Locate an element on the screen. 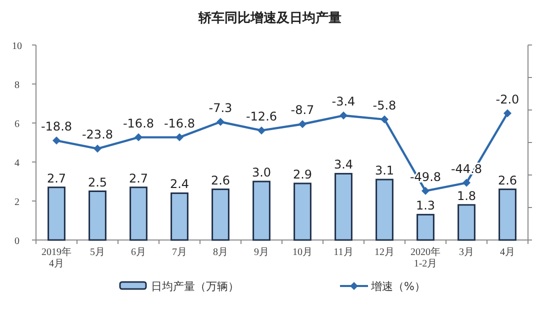 This screenshot has height=320, width=540. x-tick-label: 10月 is located at coordinates (302, 252).